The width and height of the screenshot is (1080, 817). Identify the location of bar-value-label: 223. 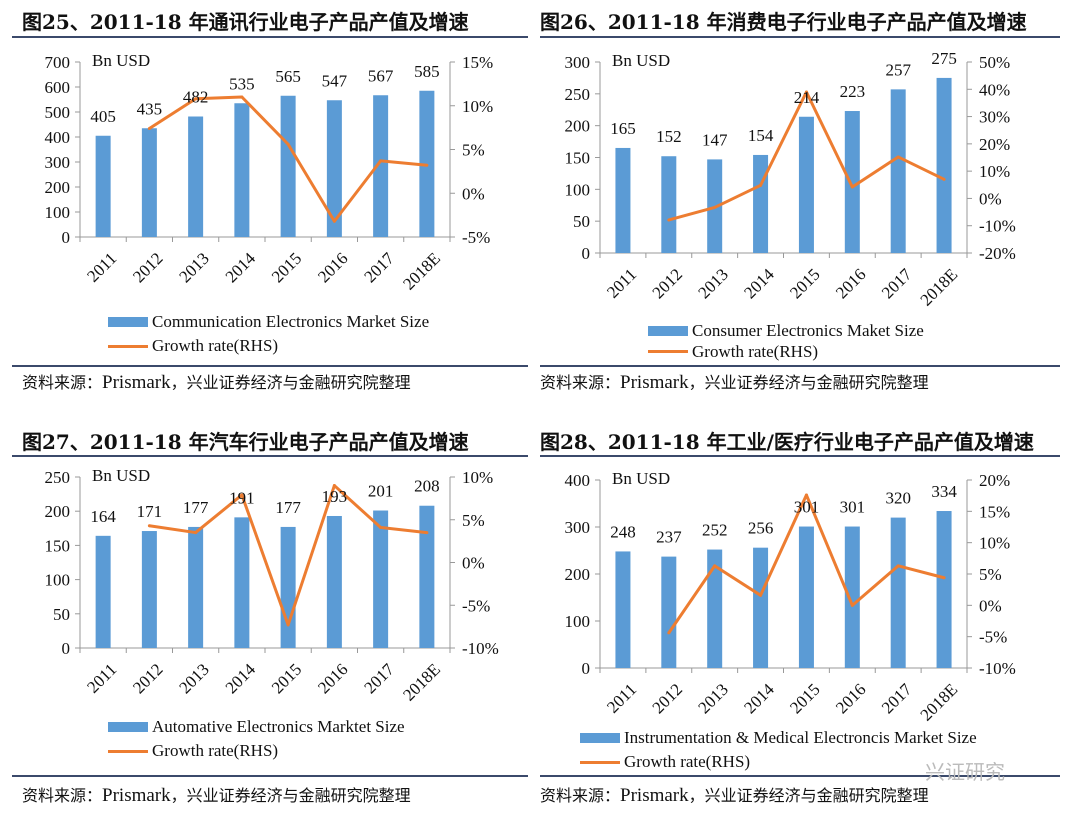
(853, 91).